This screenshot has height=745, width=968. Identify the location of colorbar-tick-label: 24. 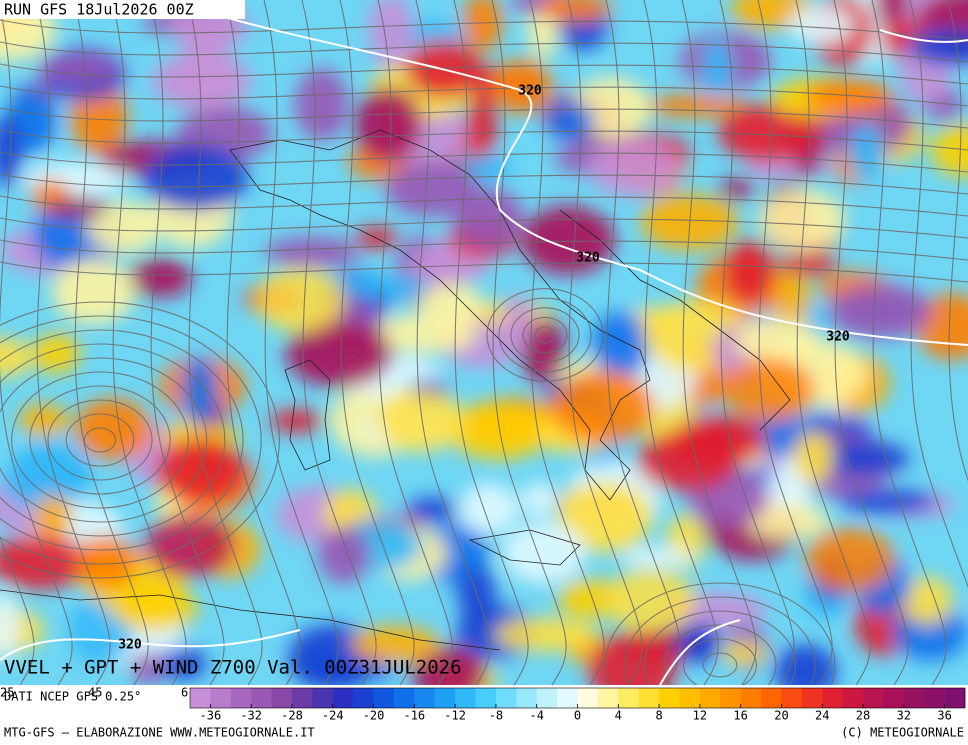
(822, 716).